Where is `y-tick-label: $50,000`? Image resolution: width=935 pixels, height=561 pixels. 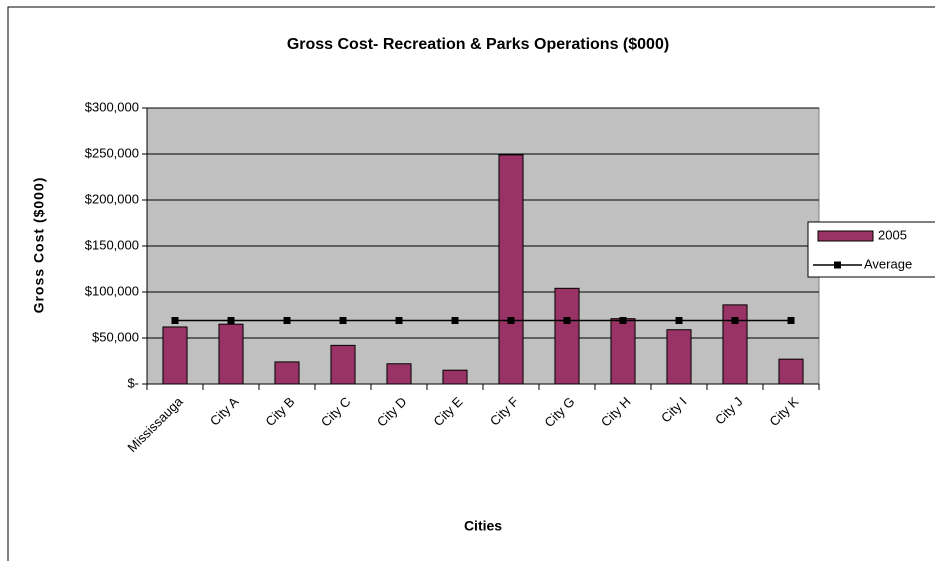
y-tick-label: $50,000 is located at coordinates (115, 336).